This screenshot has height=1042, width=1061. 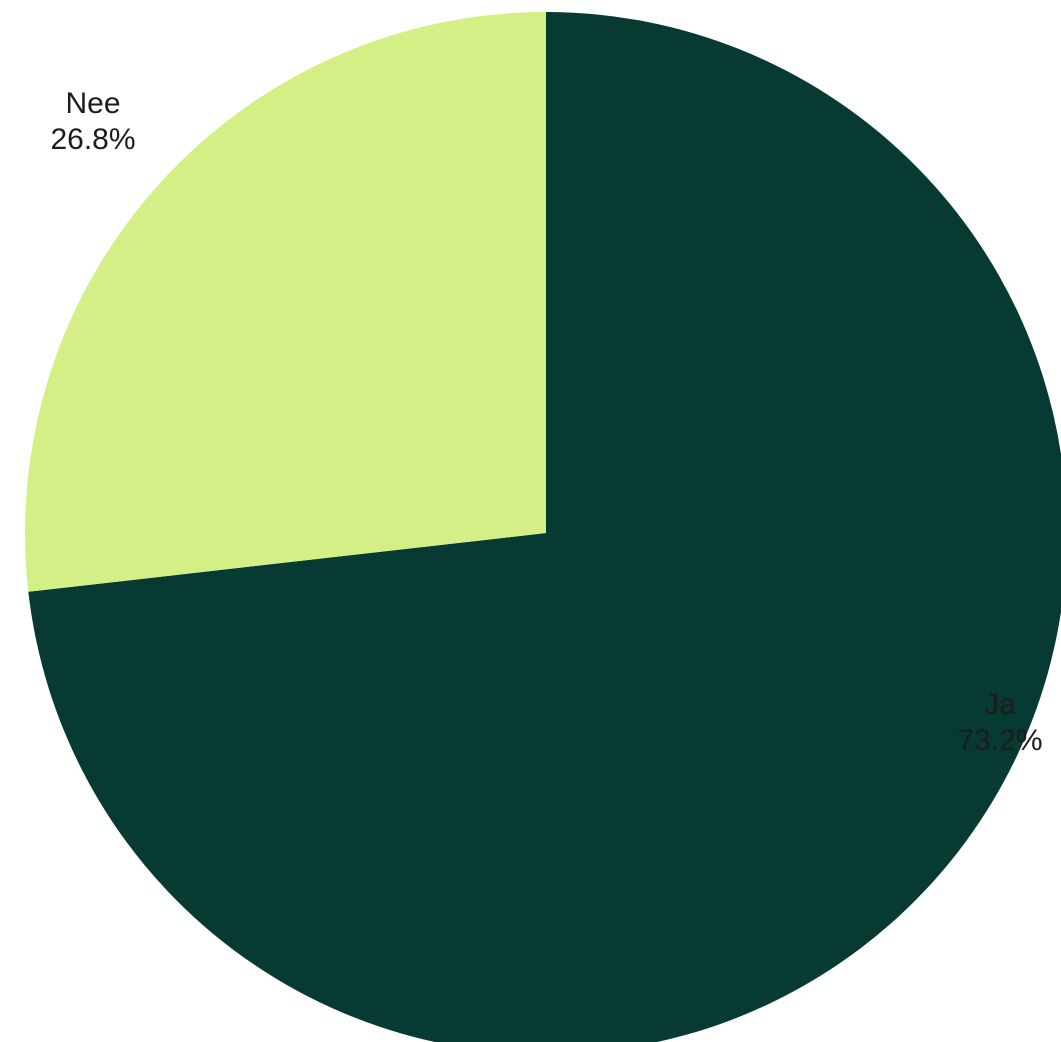 What do you see at coordinates (92, 103) in the screenshot?
I see `slice-label-nee: Nee` at bounding box center [92, 103].